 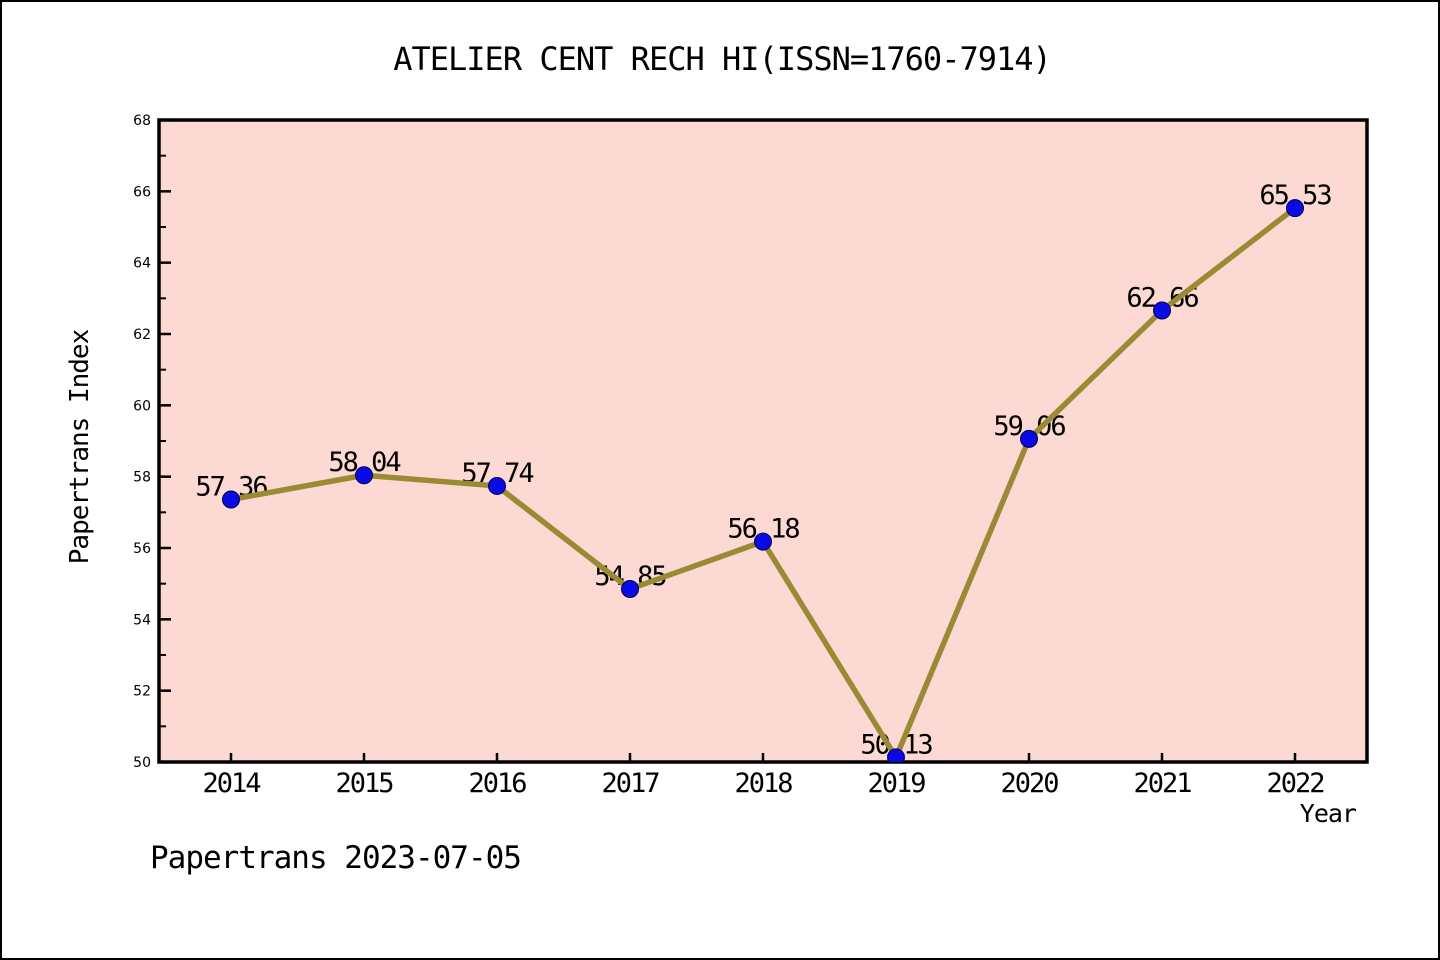 I want to click on y-tick-label: 62, so click(x=142, y=335).